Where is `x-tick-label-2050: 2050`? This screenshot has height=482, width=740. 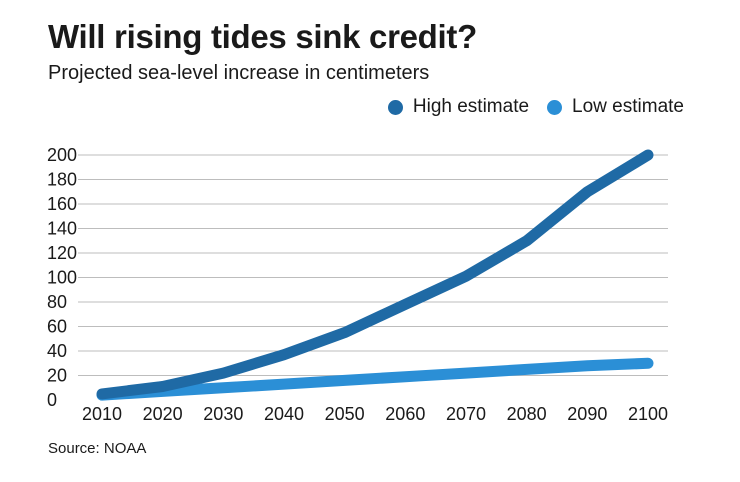
x-tick-label-2050: 2050 is located at coordinates (345, 414).